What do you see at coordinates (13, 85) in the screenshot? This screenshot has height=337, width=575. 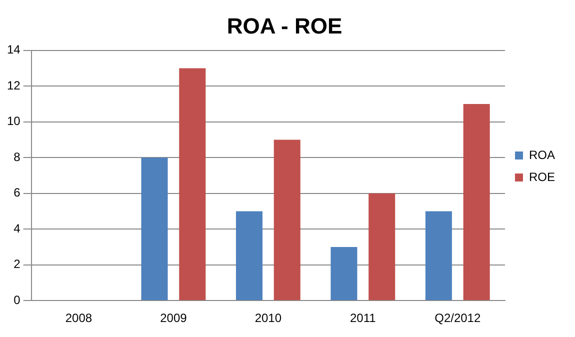 I see `y-tick-label: 12` at bounding box center [13, 85].